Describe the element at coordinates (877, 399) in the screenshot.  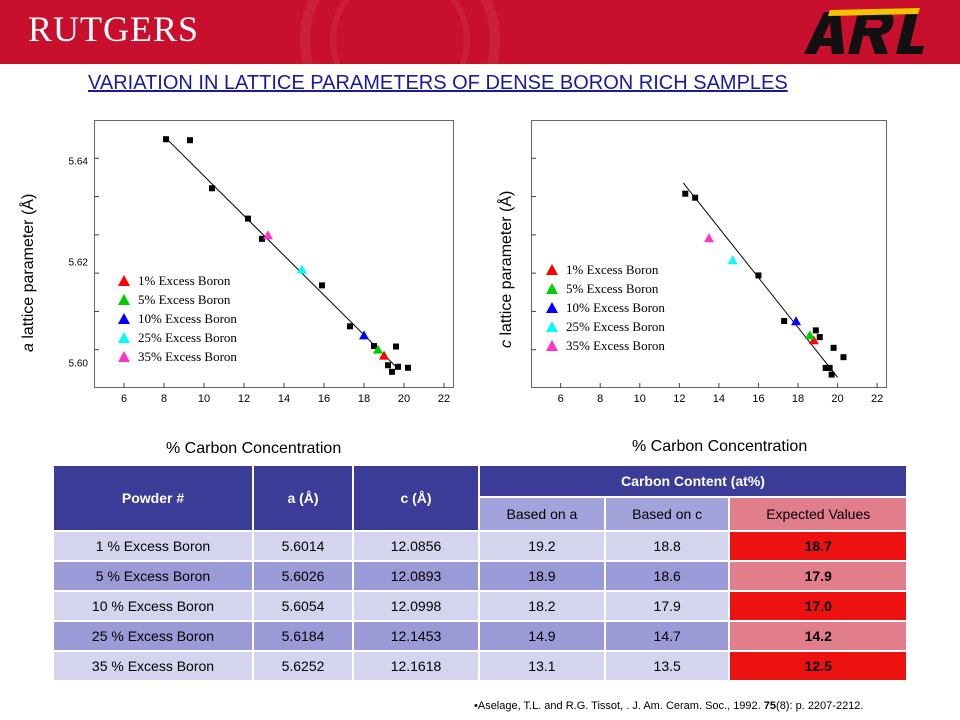
I see `chart-c-x-tick-label: 22` at that location.